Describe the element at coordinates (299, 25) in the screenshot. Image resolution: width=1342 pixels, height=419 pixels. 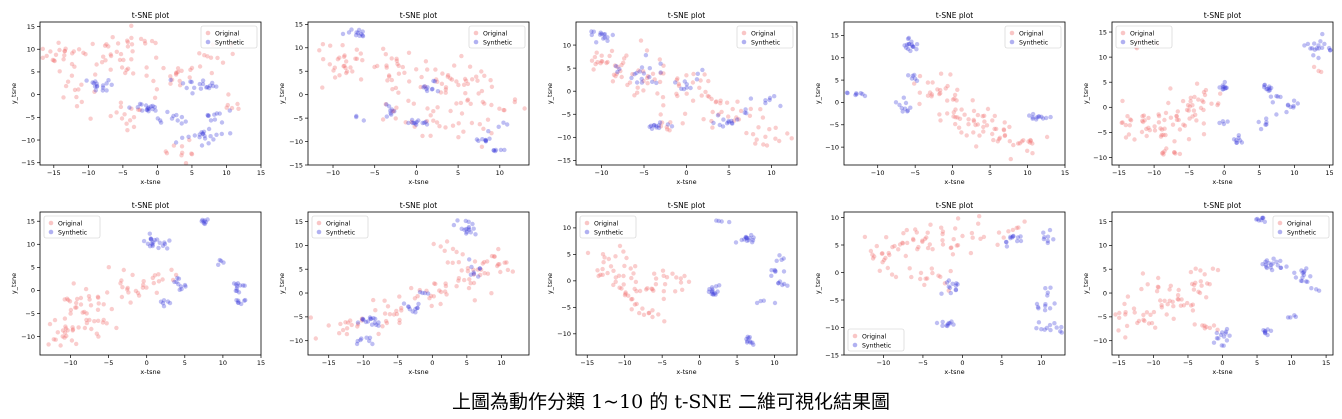
I see `y-tick-label: 15` at that location.